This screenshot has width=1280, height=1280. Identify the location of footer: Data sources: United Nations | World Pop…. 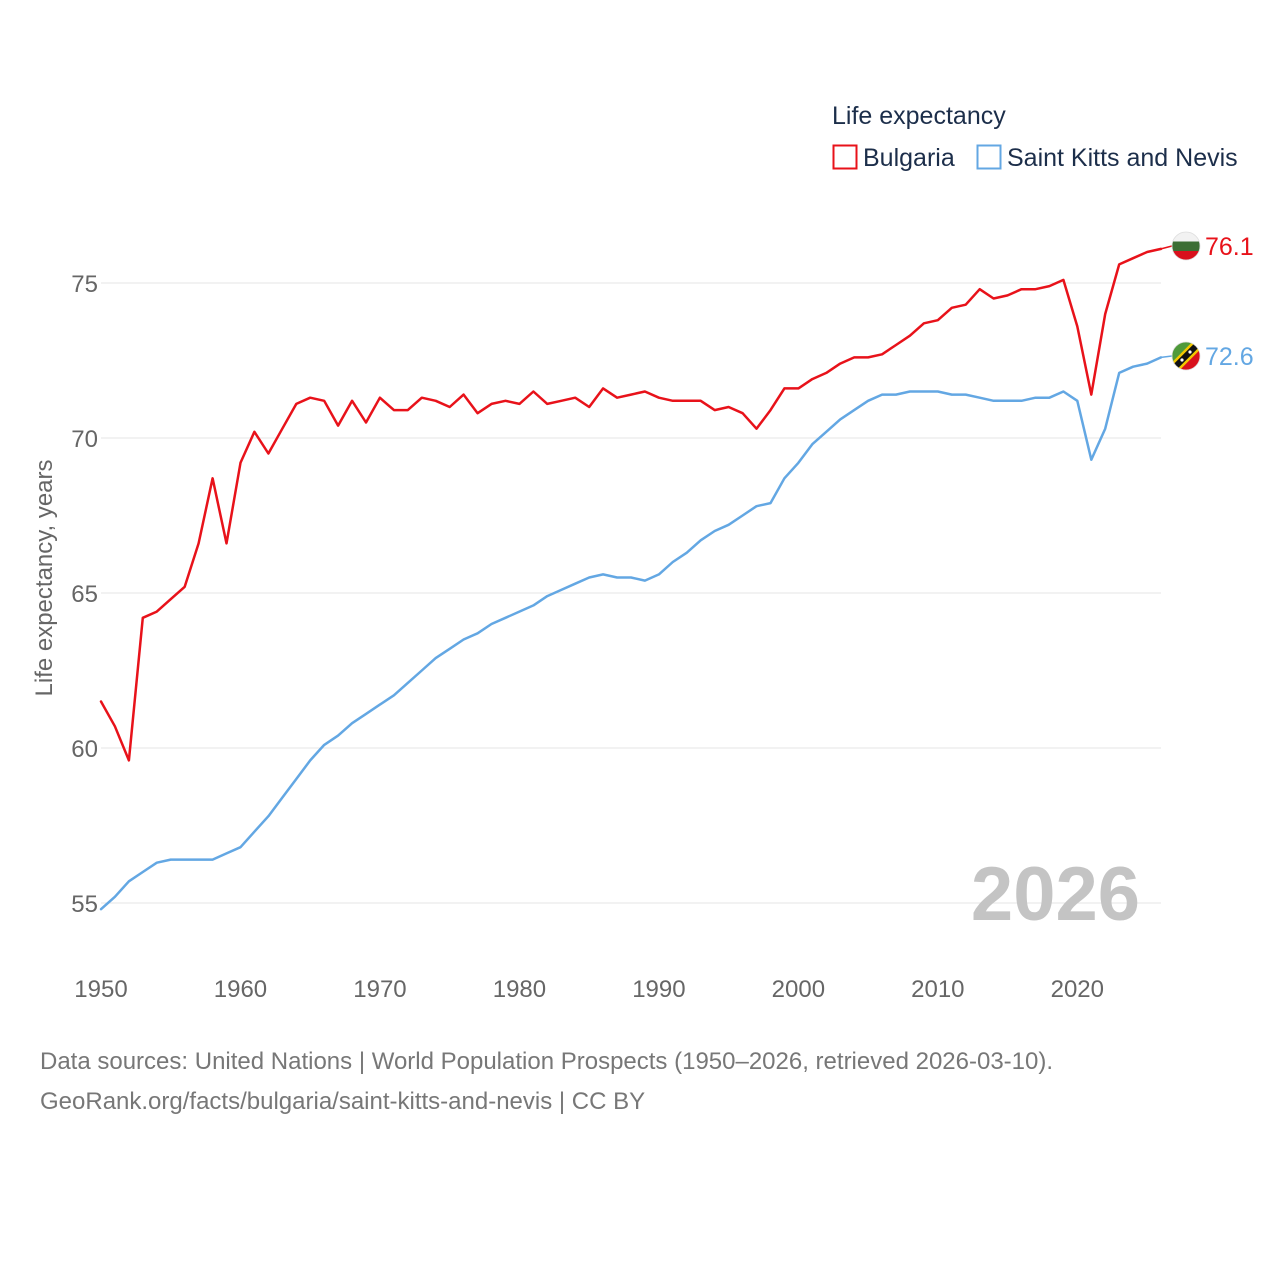
(546, 1082).